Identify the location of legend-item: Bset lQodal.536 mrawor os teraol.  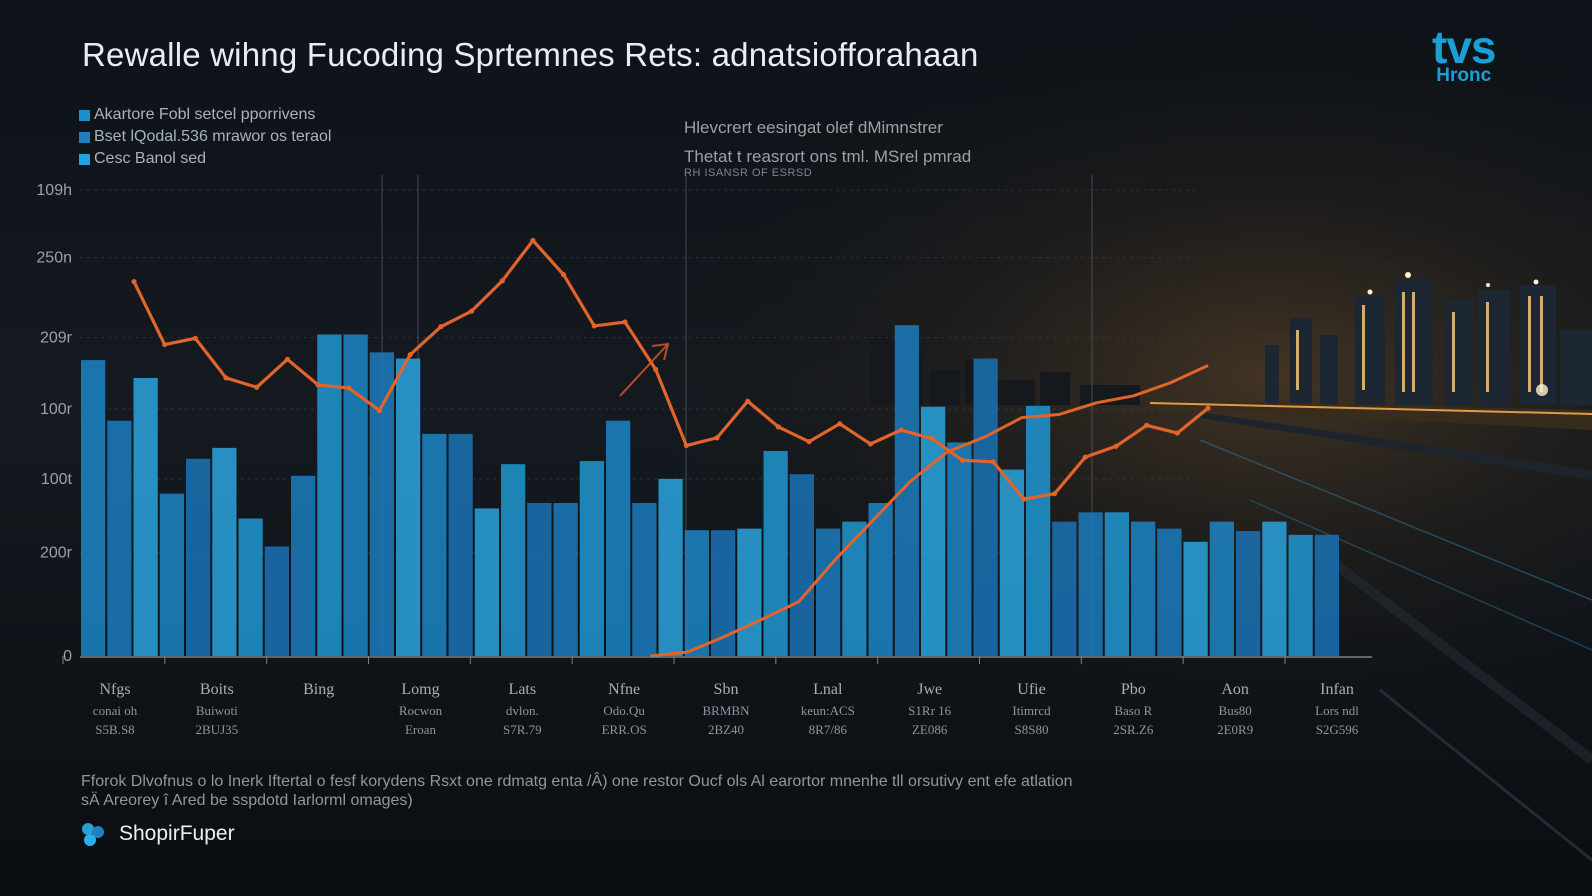
(205, 137).